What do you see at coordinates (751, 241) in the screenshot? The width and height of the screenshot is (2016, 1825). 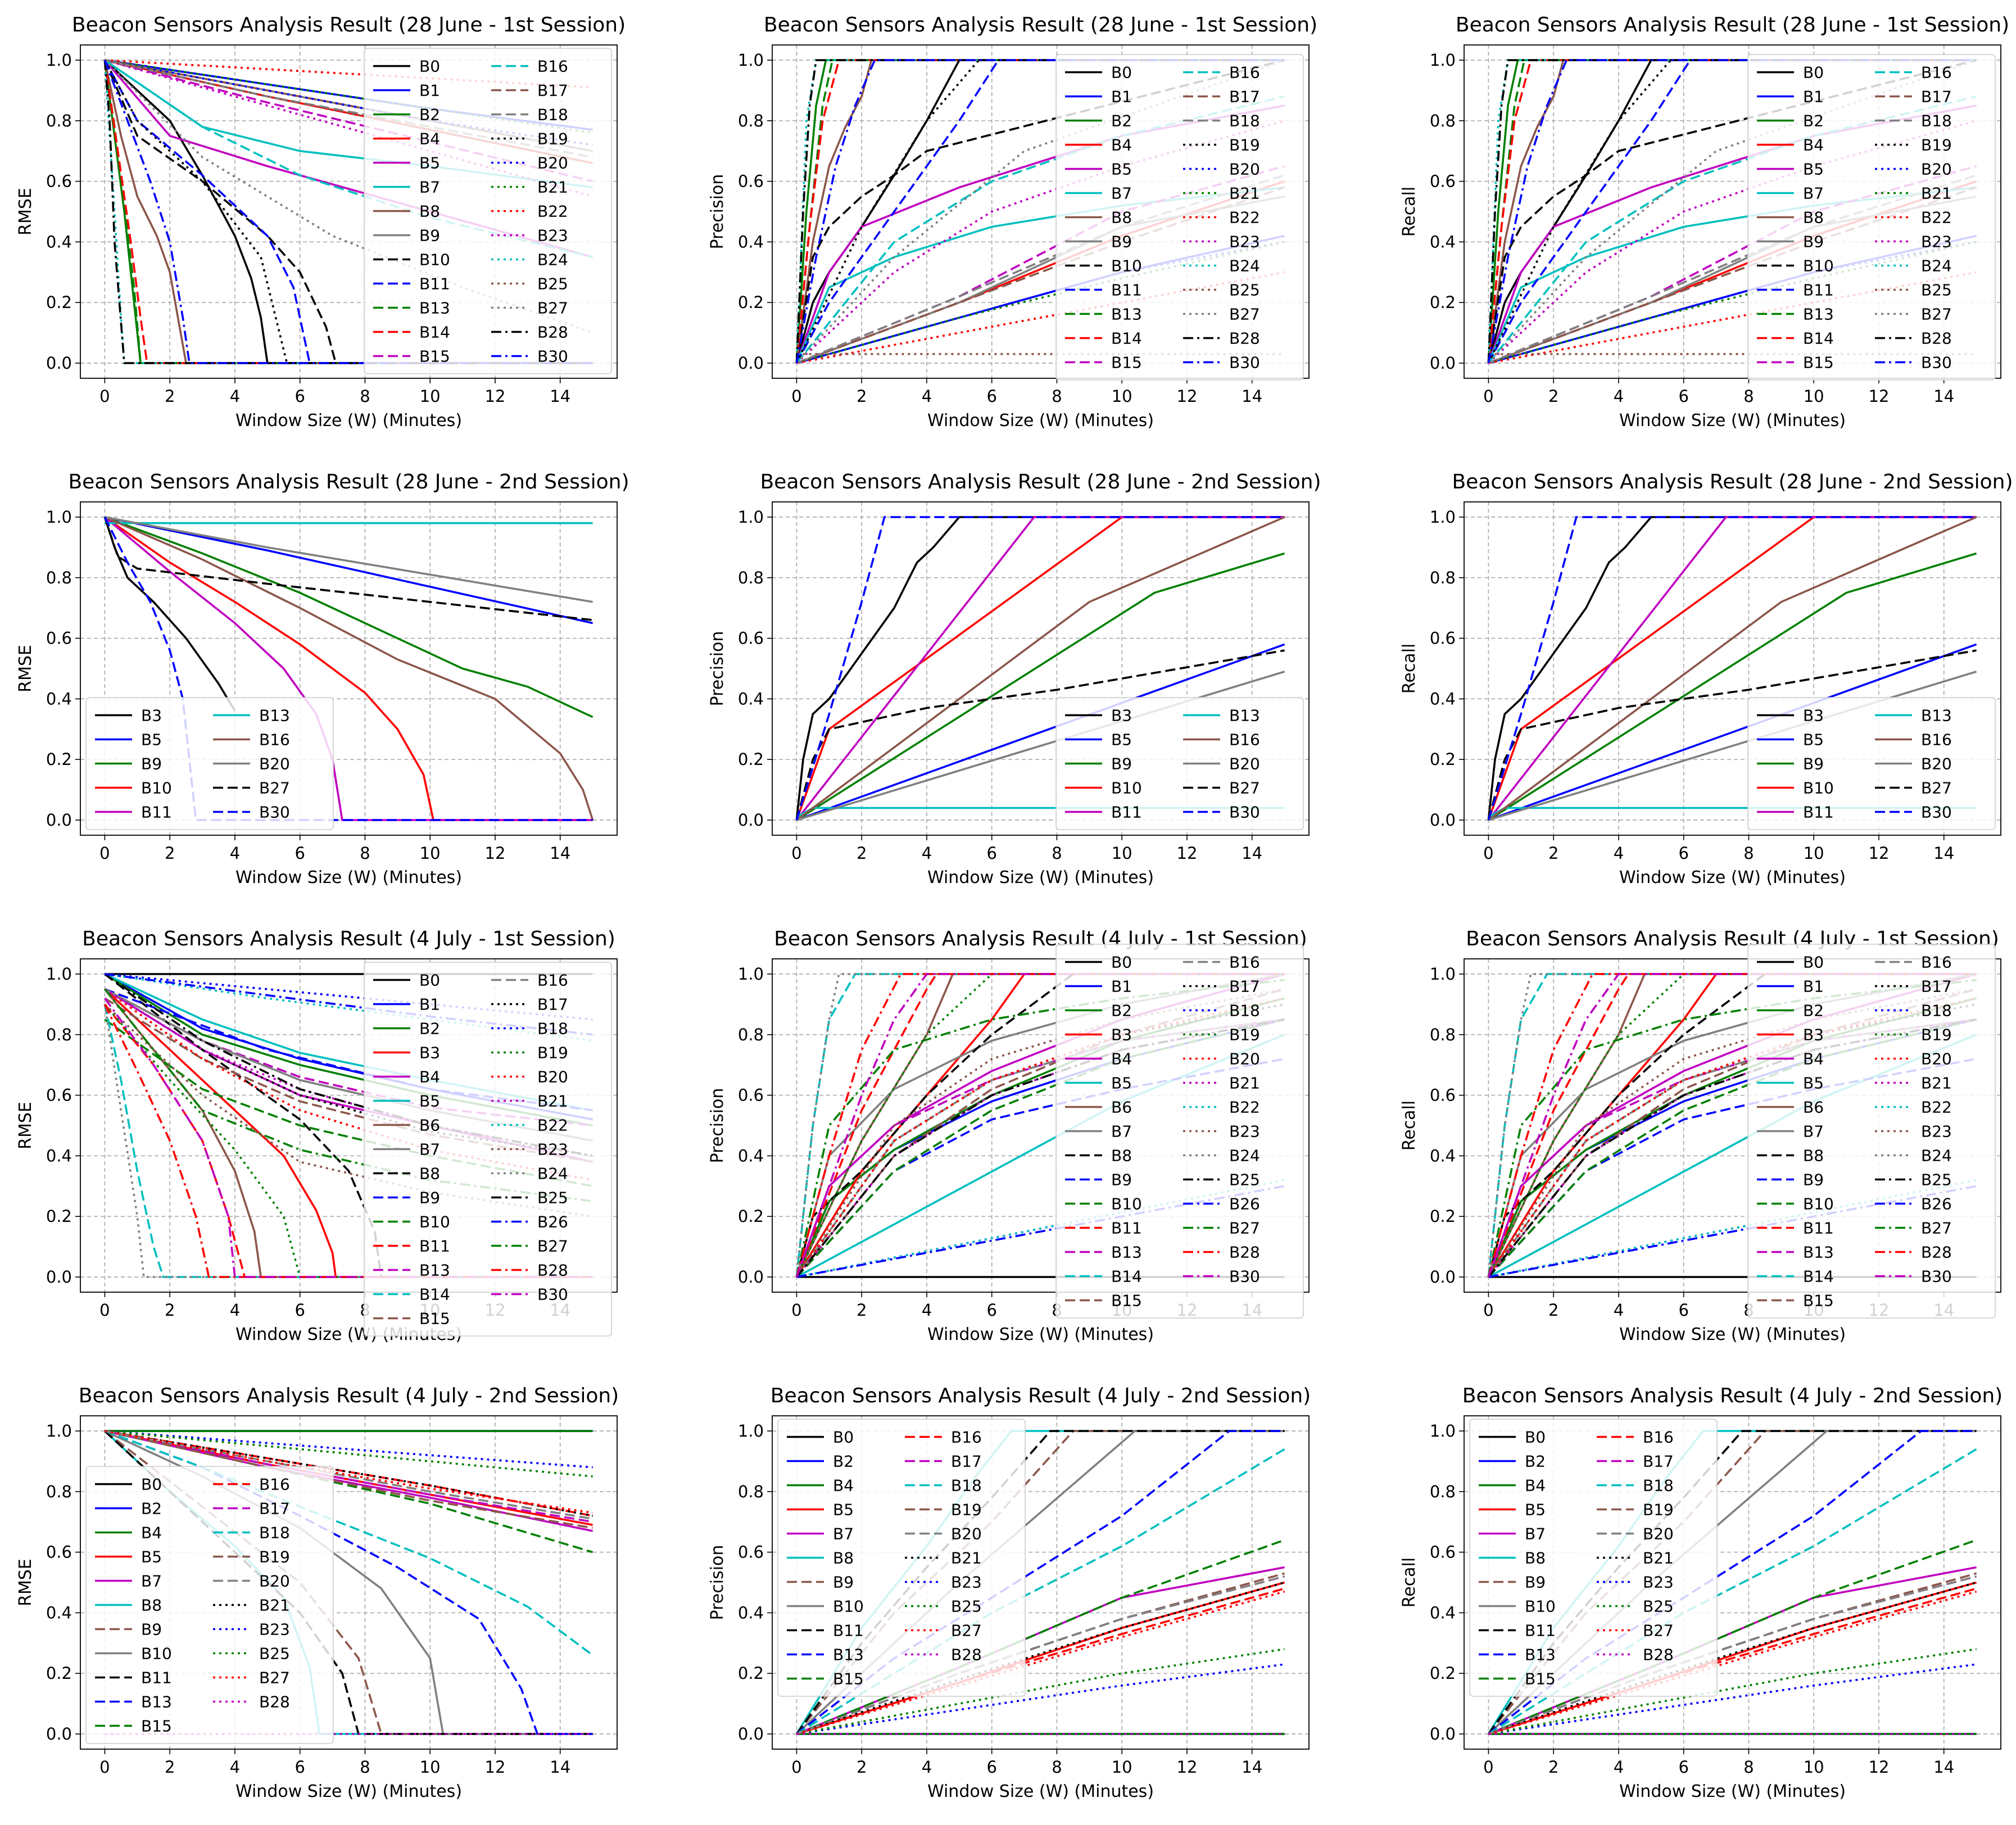 I see `y-tick-label: 0.4` at bounding box center [751, 241].